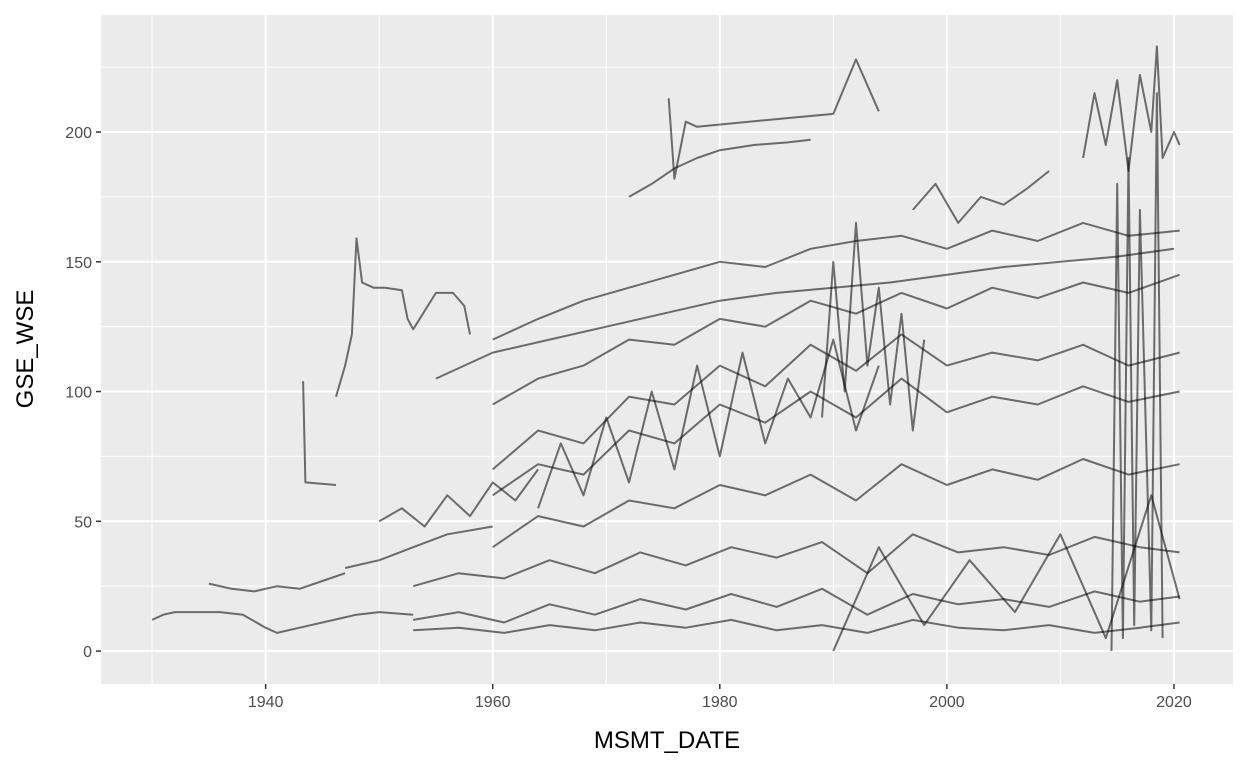 The width and height of the screenshot is (1248, 768). I want to click on y-tick-label: 100, so click(78, 393).